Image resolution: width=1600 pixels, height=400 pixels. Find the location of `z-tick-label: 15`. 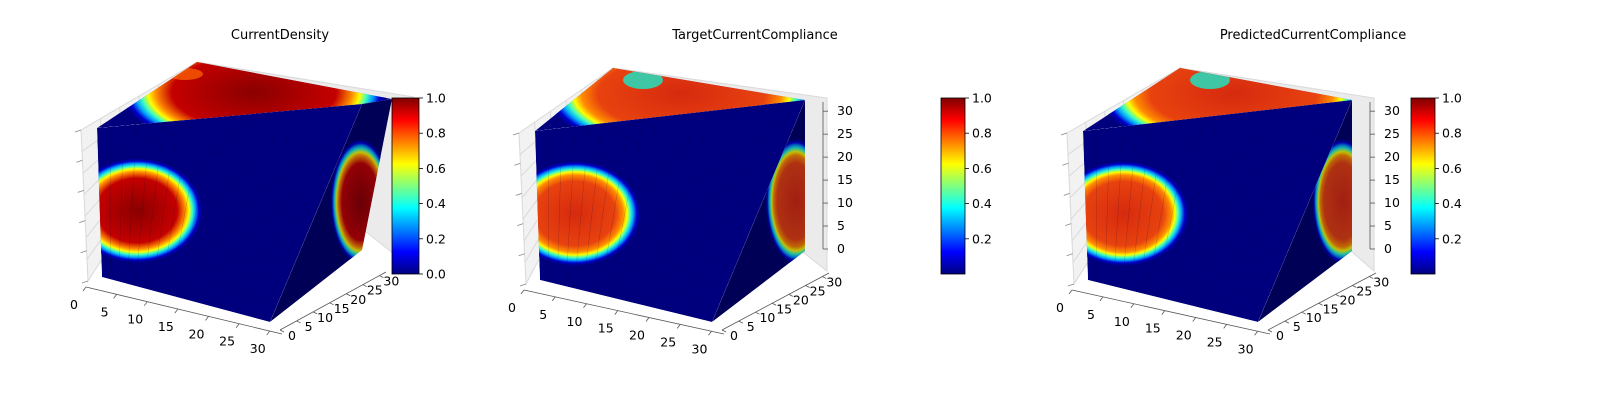

z-tick-label: 15 is located at coordinates (845, 179).